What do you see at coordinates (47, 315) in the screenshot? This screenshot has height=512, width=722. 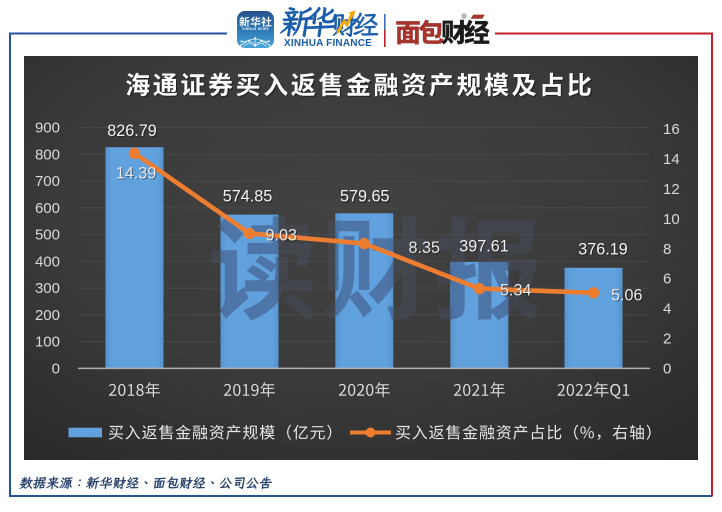 I see `svg-text: 200` at bounding box center [47, 315].